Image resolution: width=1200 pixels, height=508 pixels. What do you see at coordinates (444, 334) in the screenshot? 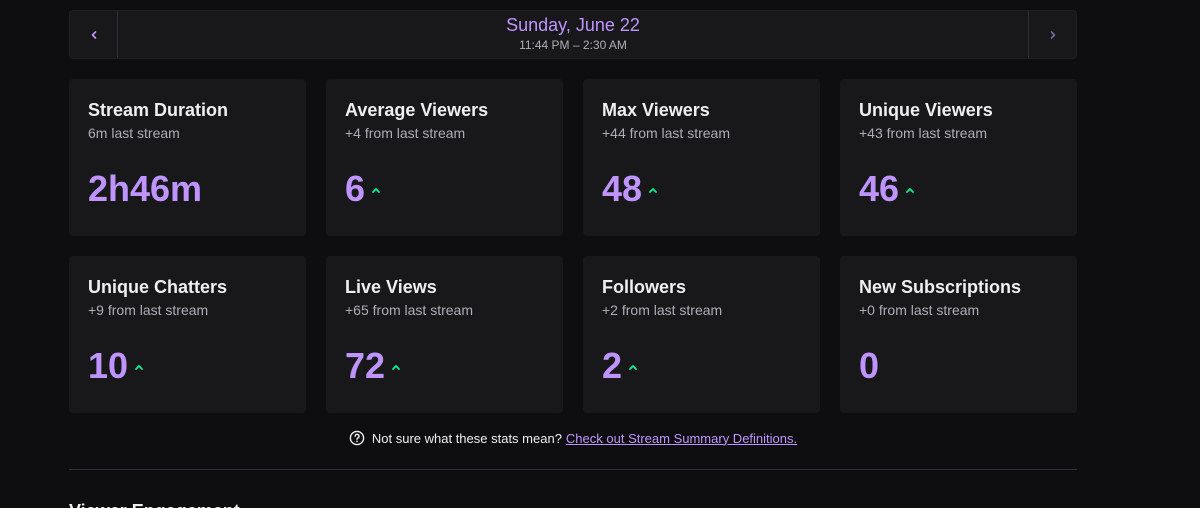
I see `stat-card-live-views: Live Views +65 from last stream 72` at bounding box center [444, 334].